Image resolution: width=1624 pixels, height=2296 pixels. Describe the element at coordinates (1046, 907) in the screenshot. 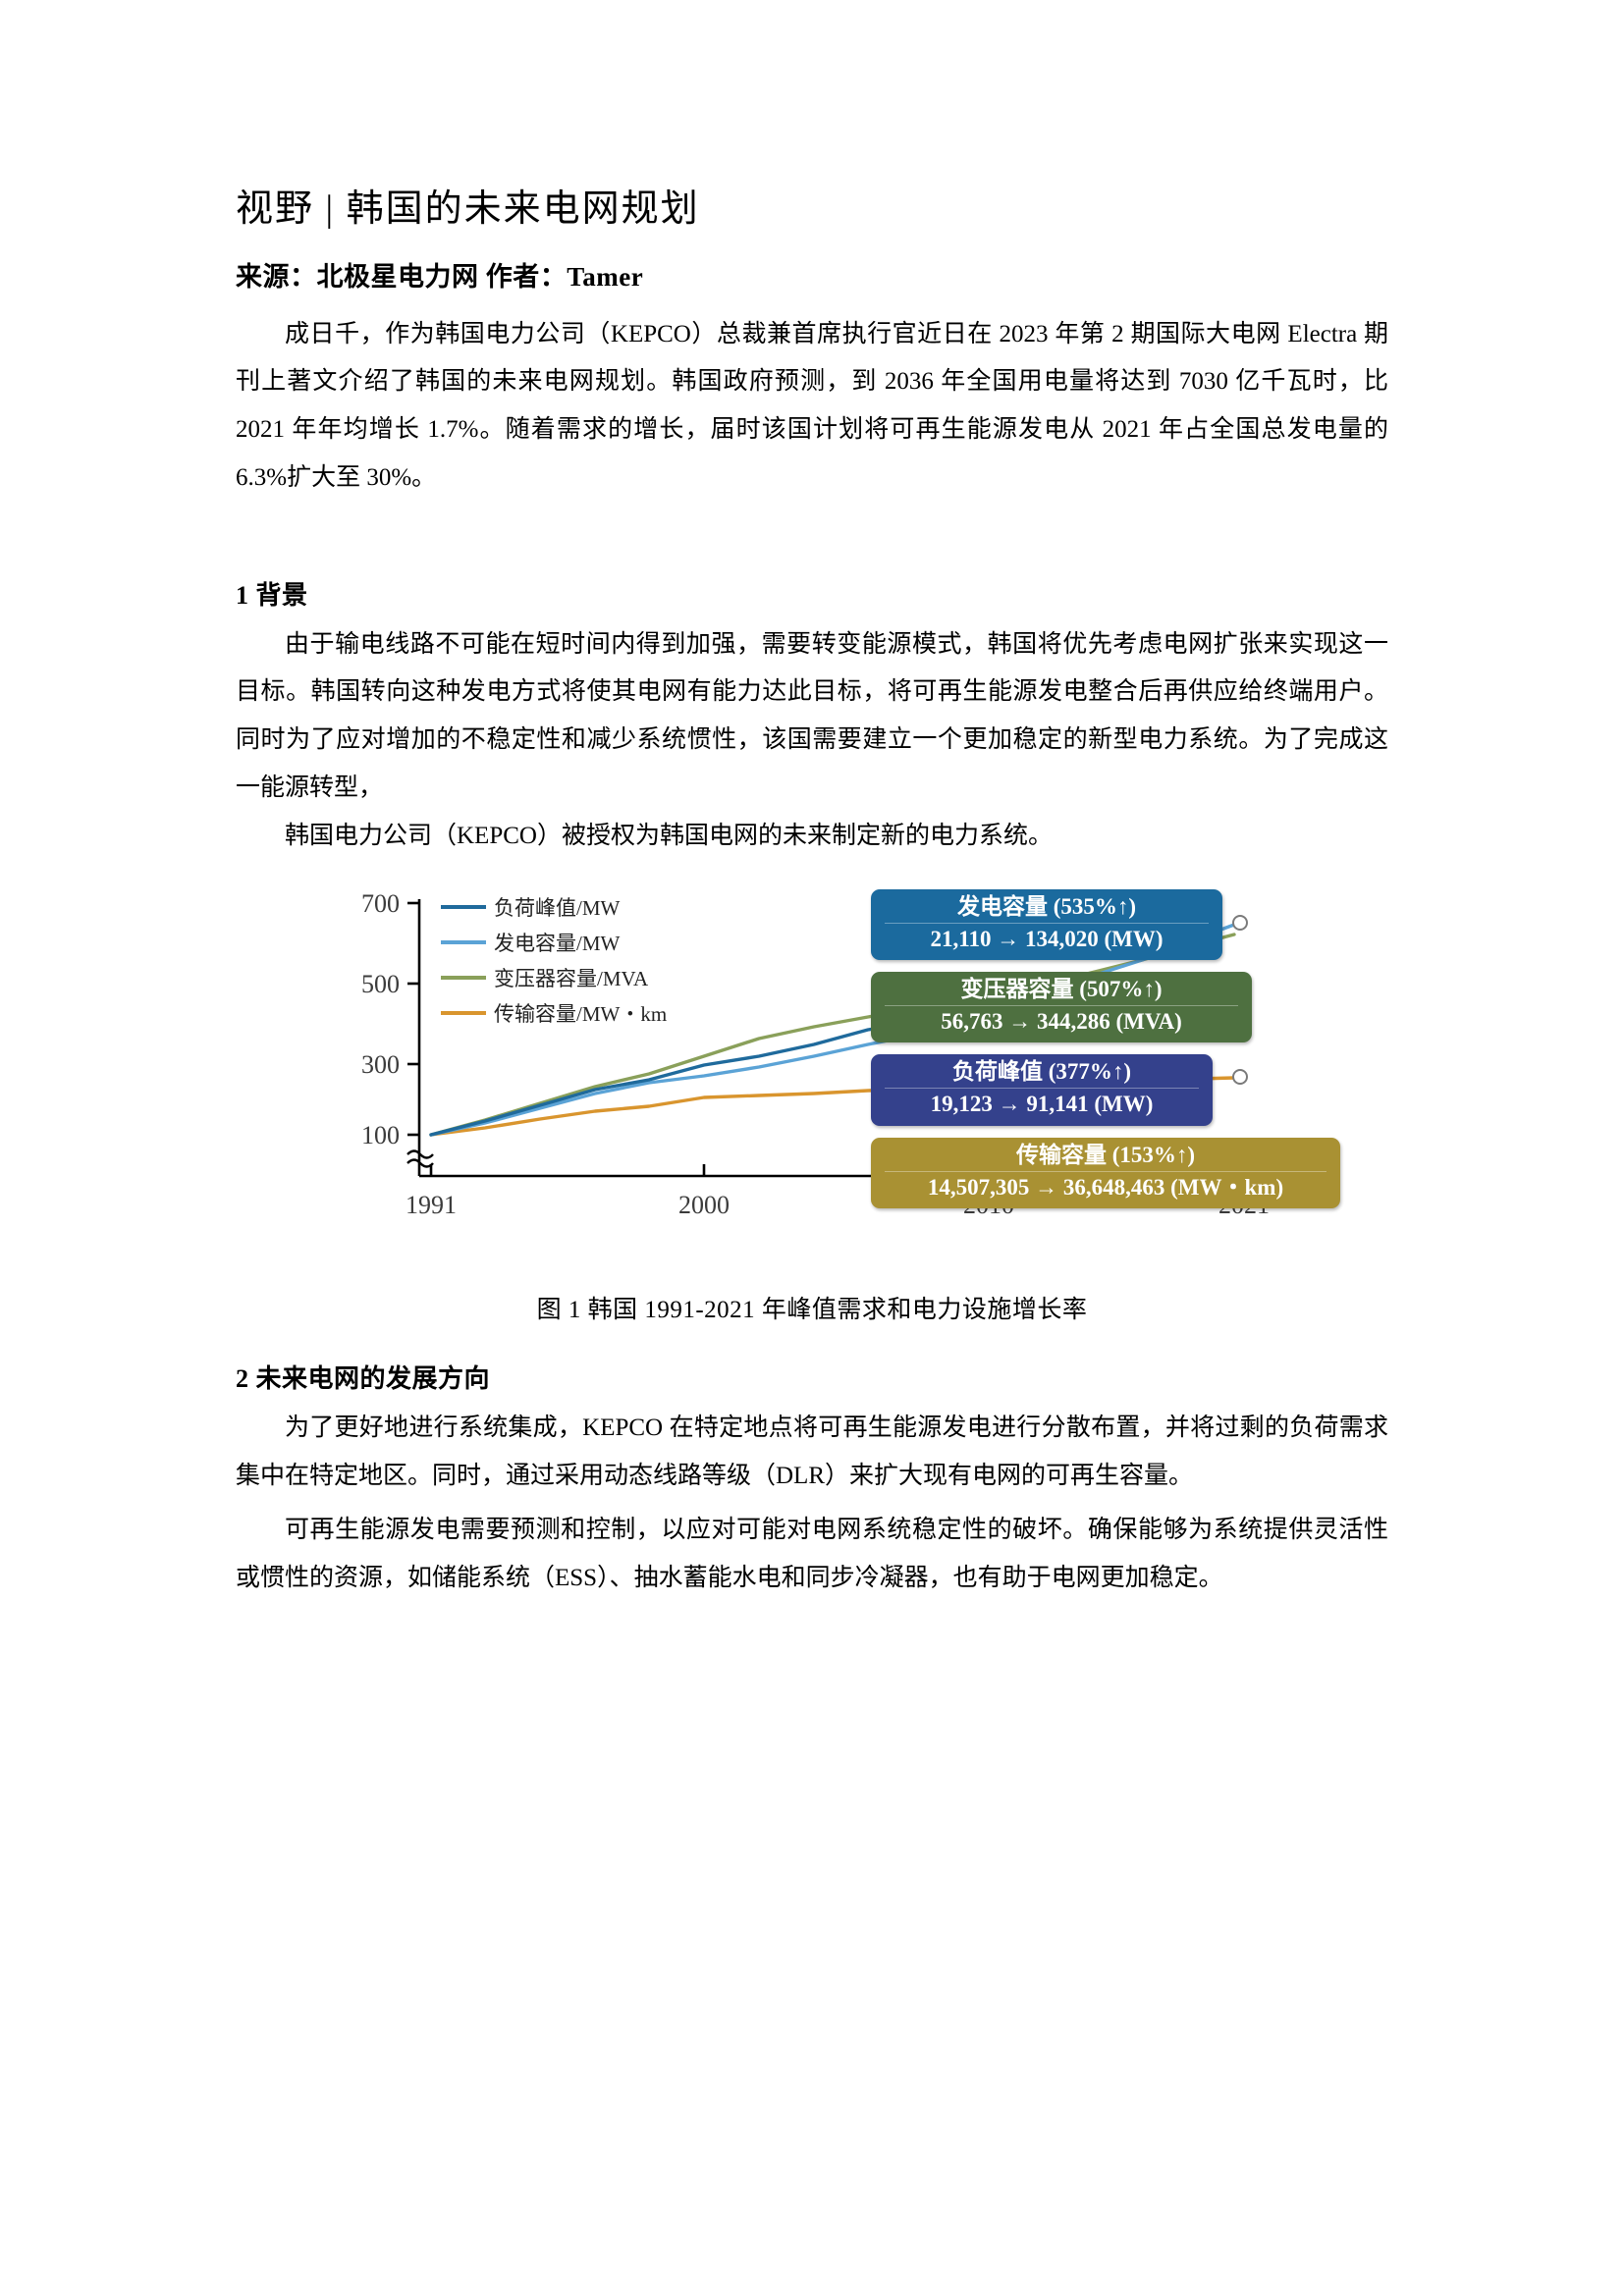

I see `annotation-title-generation-capacity: 发电容量 (535%↑)` at that location.